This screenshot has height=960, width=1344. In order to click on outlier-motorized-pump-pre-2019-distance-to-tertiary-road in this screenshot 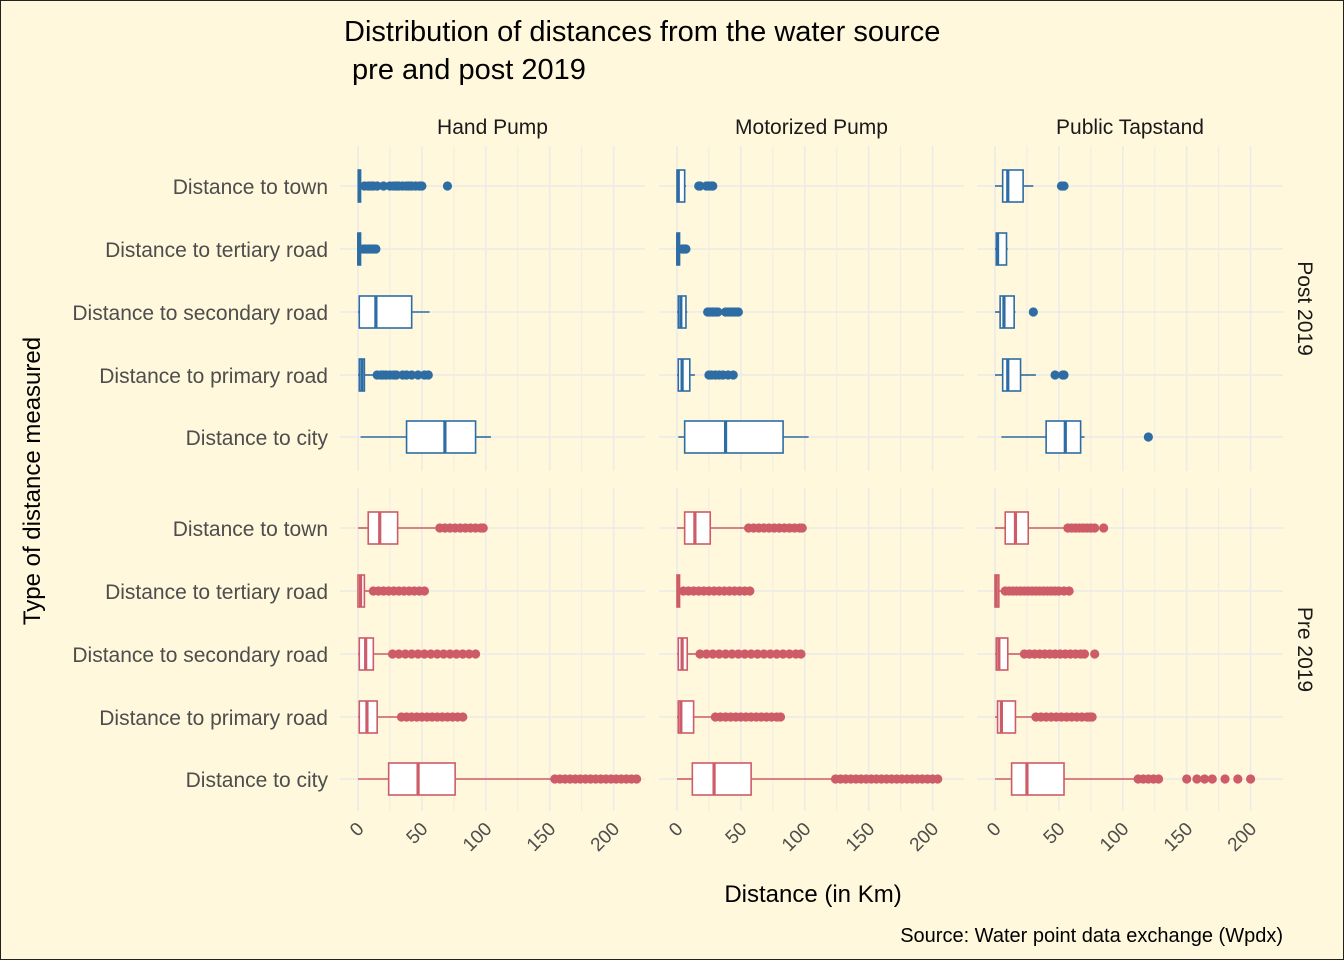, I will do `click(750, 591)`.